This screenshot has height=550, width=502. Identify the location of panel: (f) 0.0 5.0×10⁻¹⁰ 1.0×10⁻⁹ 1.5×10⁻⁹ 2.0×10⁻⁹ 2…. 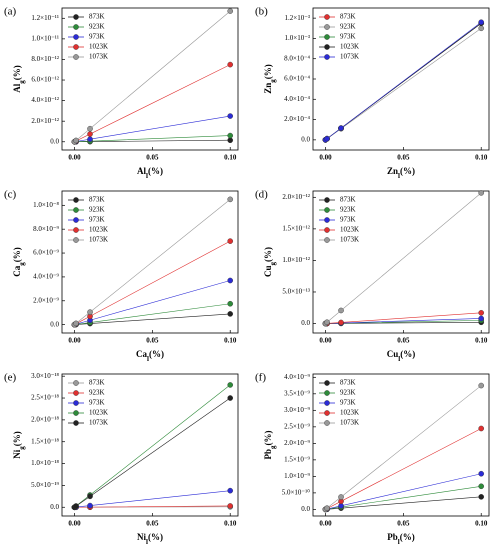
(372, 459).